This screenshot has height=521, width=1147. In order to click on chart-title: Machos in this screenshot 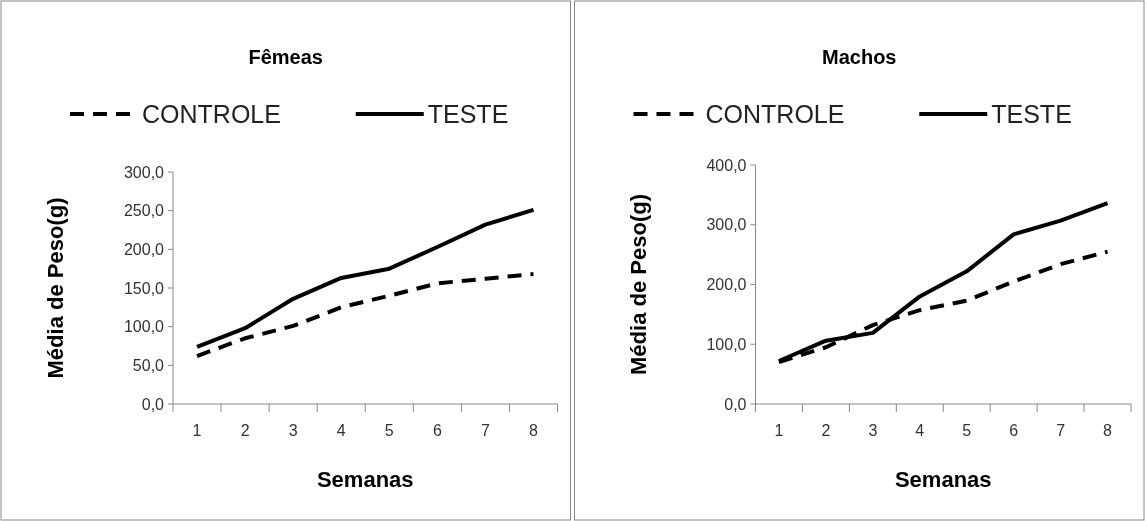, I will do `click(859, 57)`.